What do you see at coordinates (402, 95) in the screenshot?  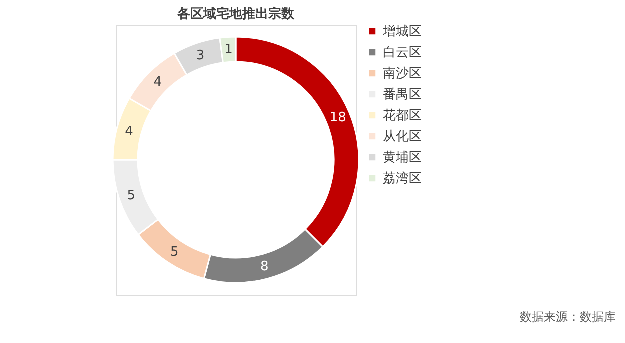 I see `legend-label: 番禺区` at bounding box center [402, 95].